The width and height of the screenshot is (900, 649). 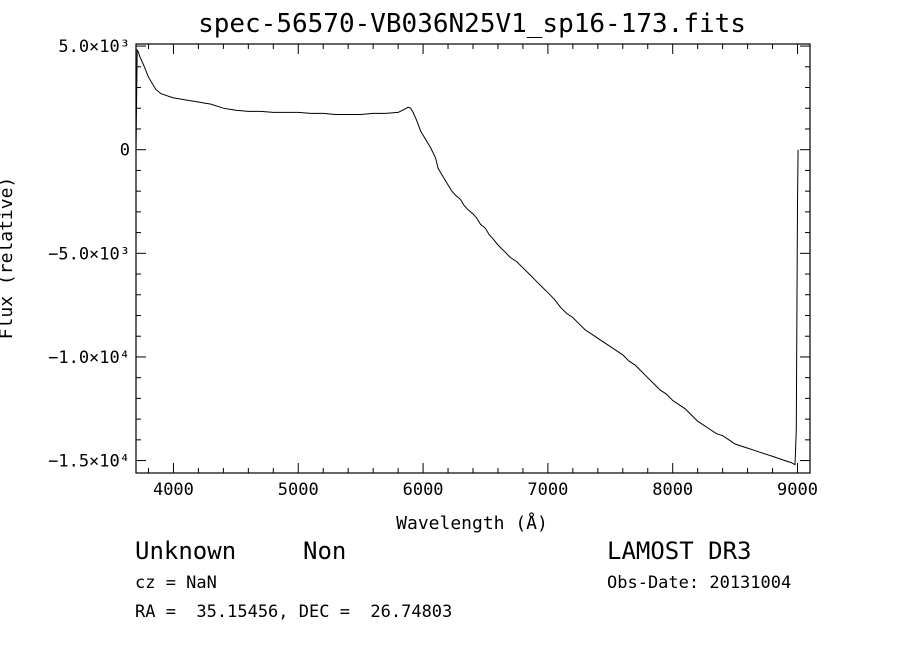 I want to click on observation-date: Obs-Date: 20131004, so click(x=699, y=583).